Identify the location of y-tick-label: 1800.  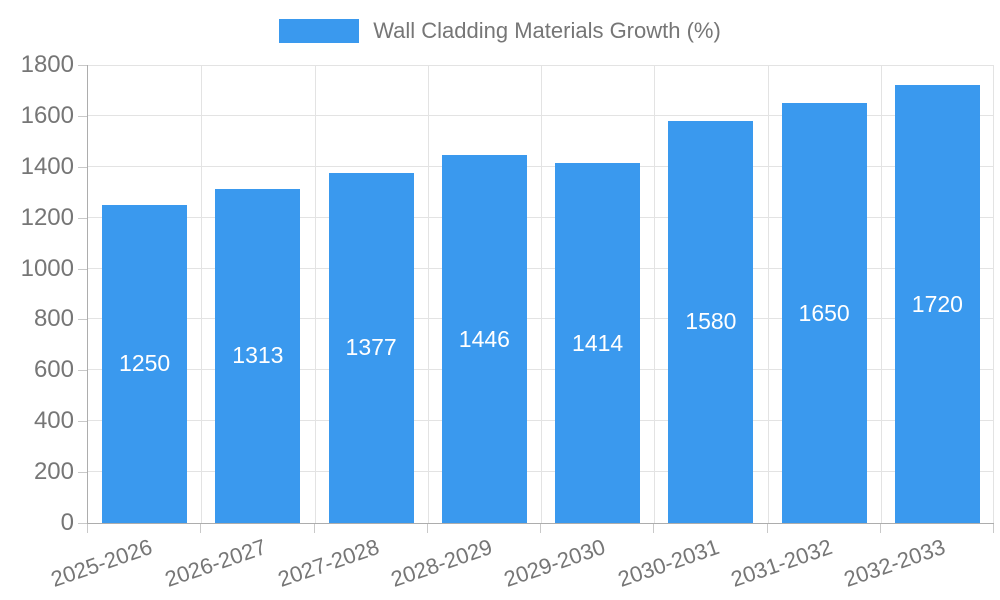
(47, 64).